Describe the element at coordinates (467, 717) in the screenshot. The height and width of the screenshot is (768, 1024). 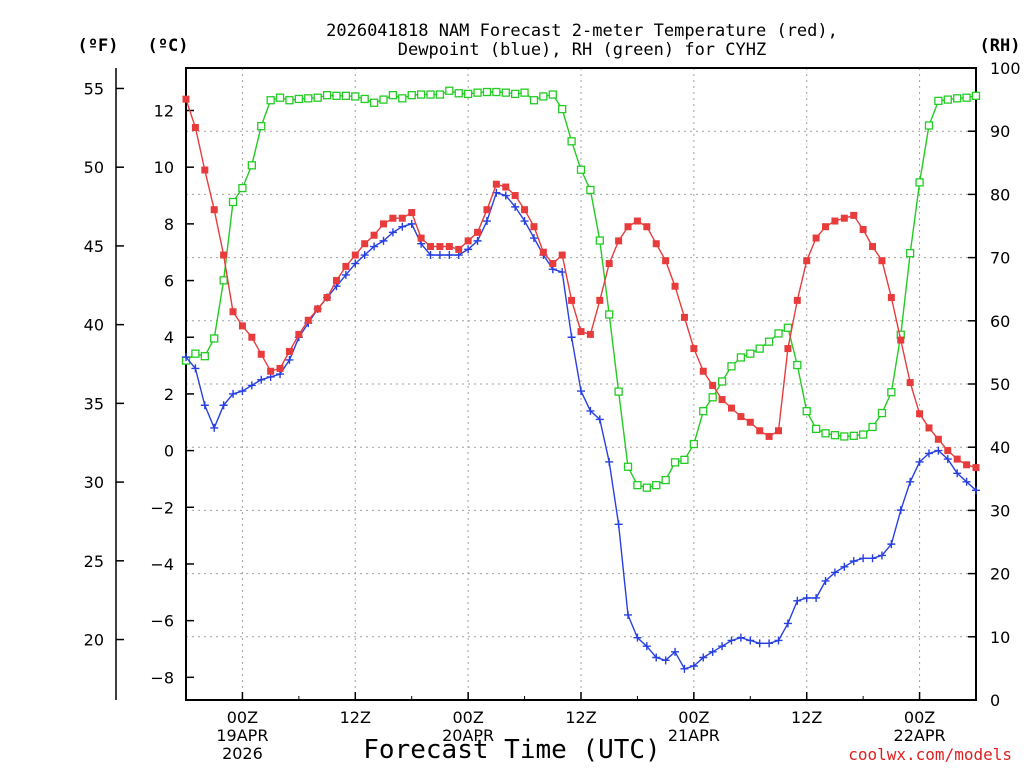
I see `time-tick-label: 00Z` at that location.